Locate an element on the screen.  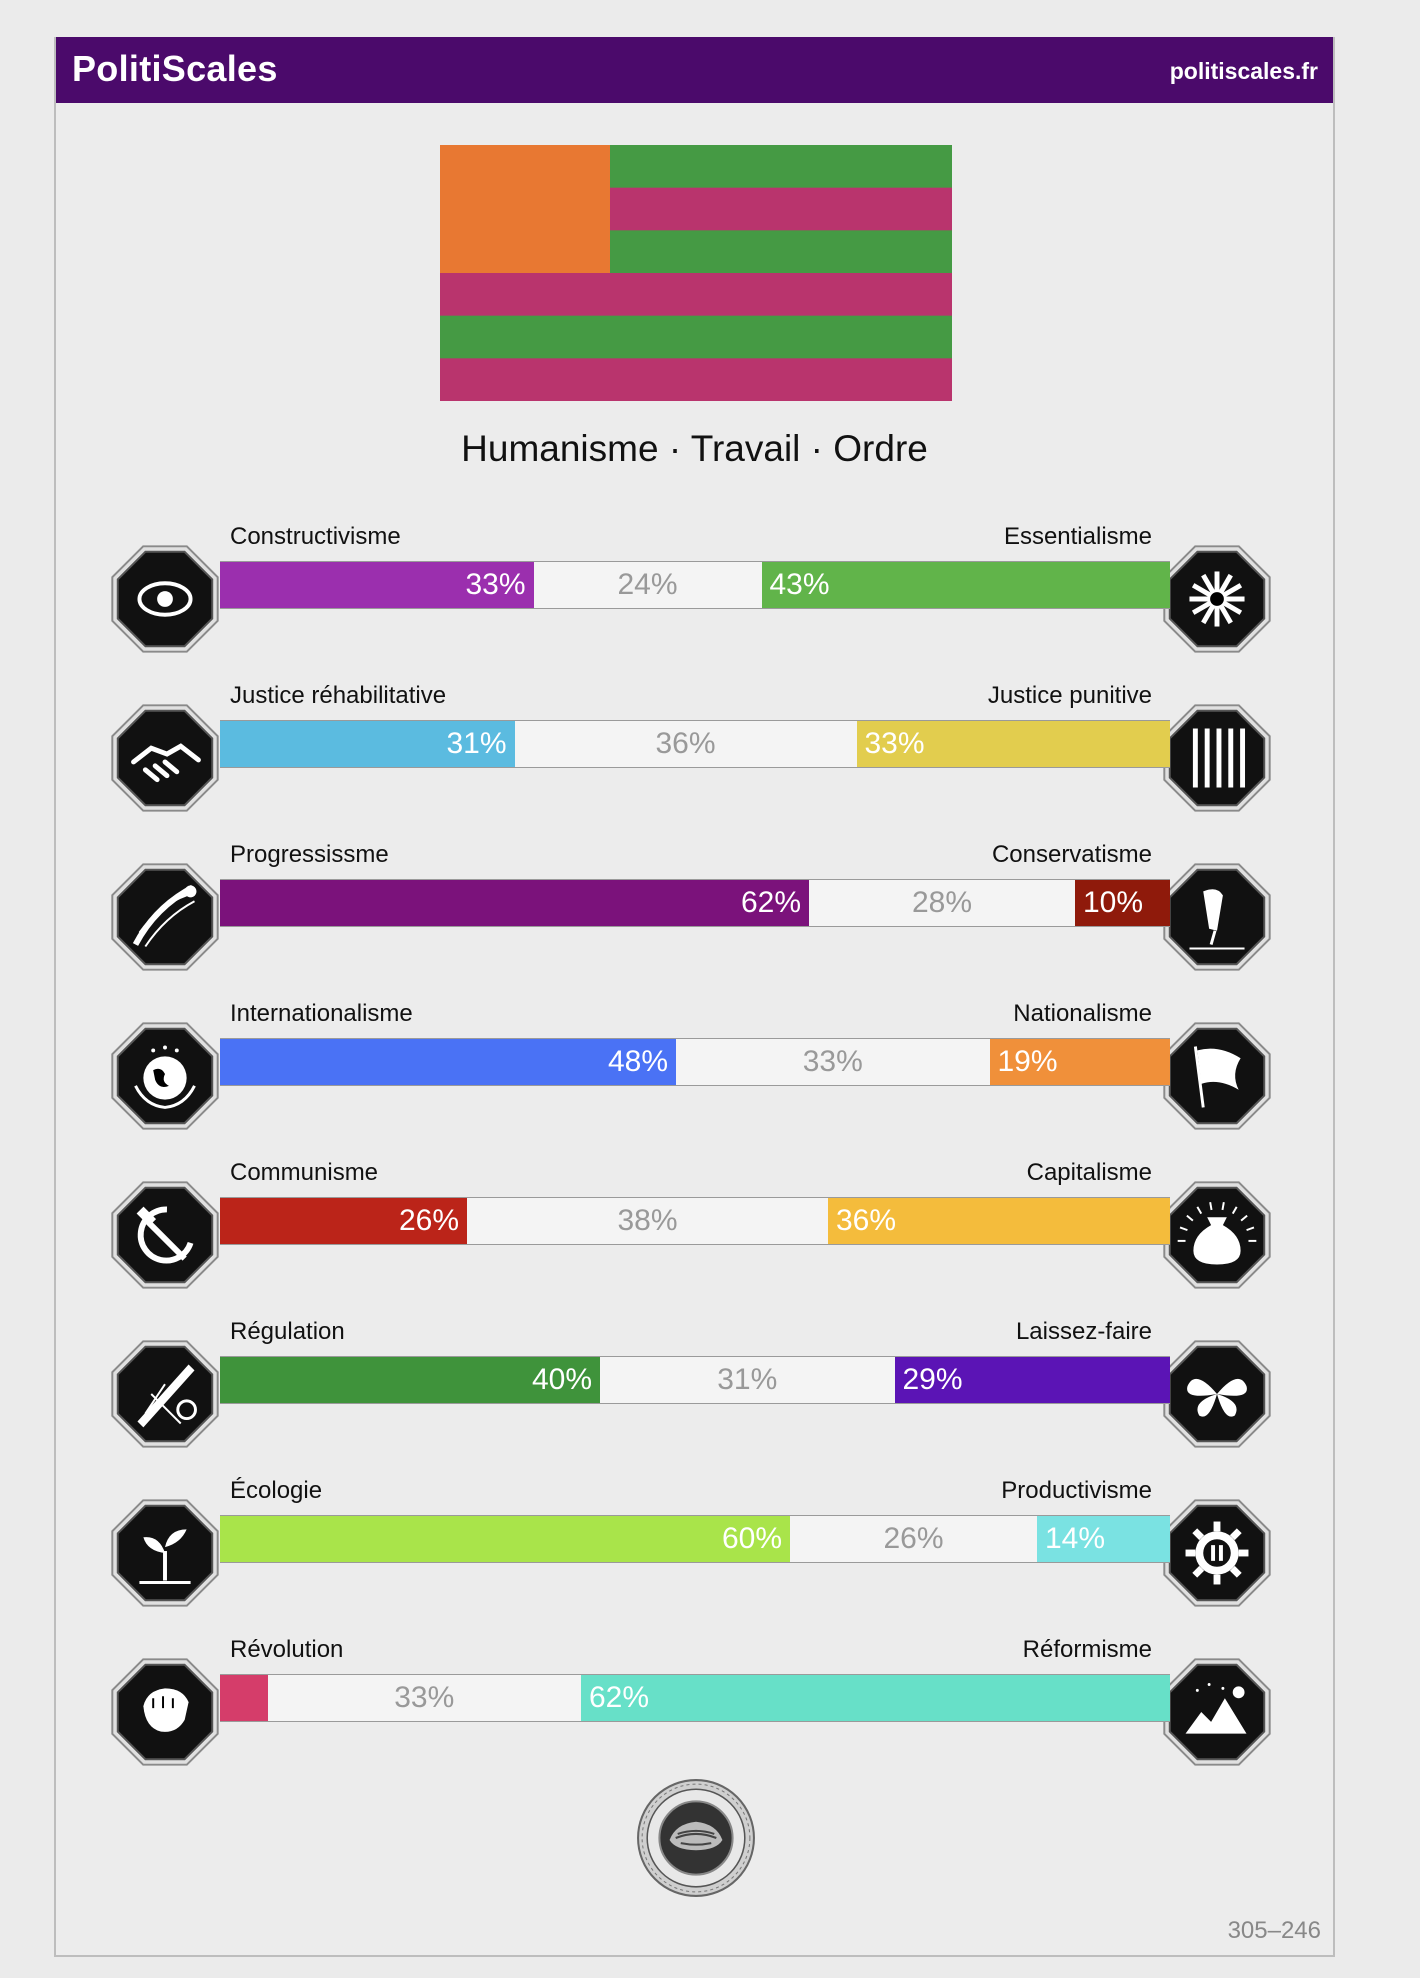
seal-icon is located at coordinates (696, 1838).